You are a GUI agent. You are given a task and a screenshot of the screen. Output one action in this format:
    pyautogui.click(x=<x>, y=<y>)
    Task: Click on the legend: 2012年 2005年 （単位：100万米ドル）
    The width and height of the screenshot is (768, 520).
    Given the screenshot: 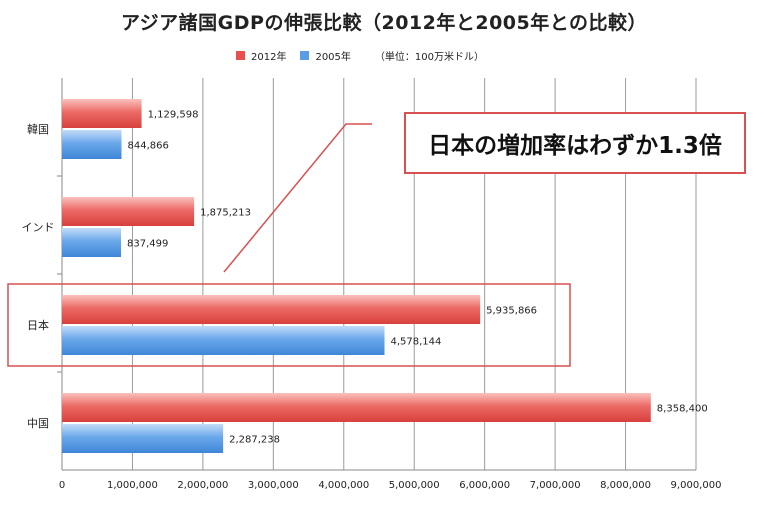 What is the action you would take?
    pyautogui.click(x=360, y=55)
    